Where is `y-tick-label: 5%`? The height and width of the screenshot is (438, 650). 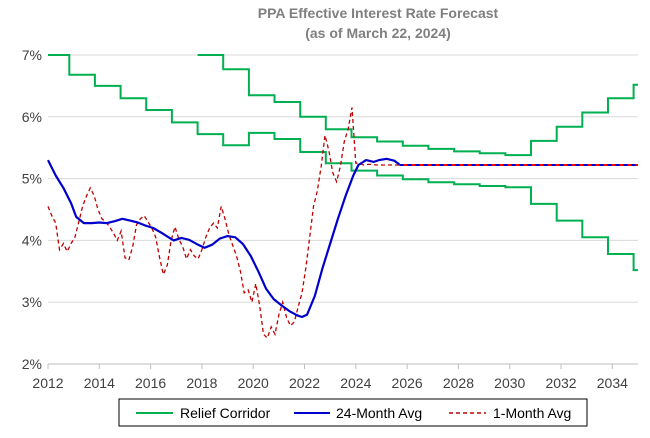
y-tick-label: 5% is located at coordinates (32, 179).